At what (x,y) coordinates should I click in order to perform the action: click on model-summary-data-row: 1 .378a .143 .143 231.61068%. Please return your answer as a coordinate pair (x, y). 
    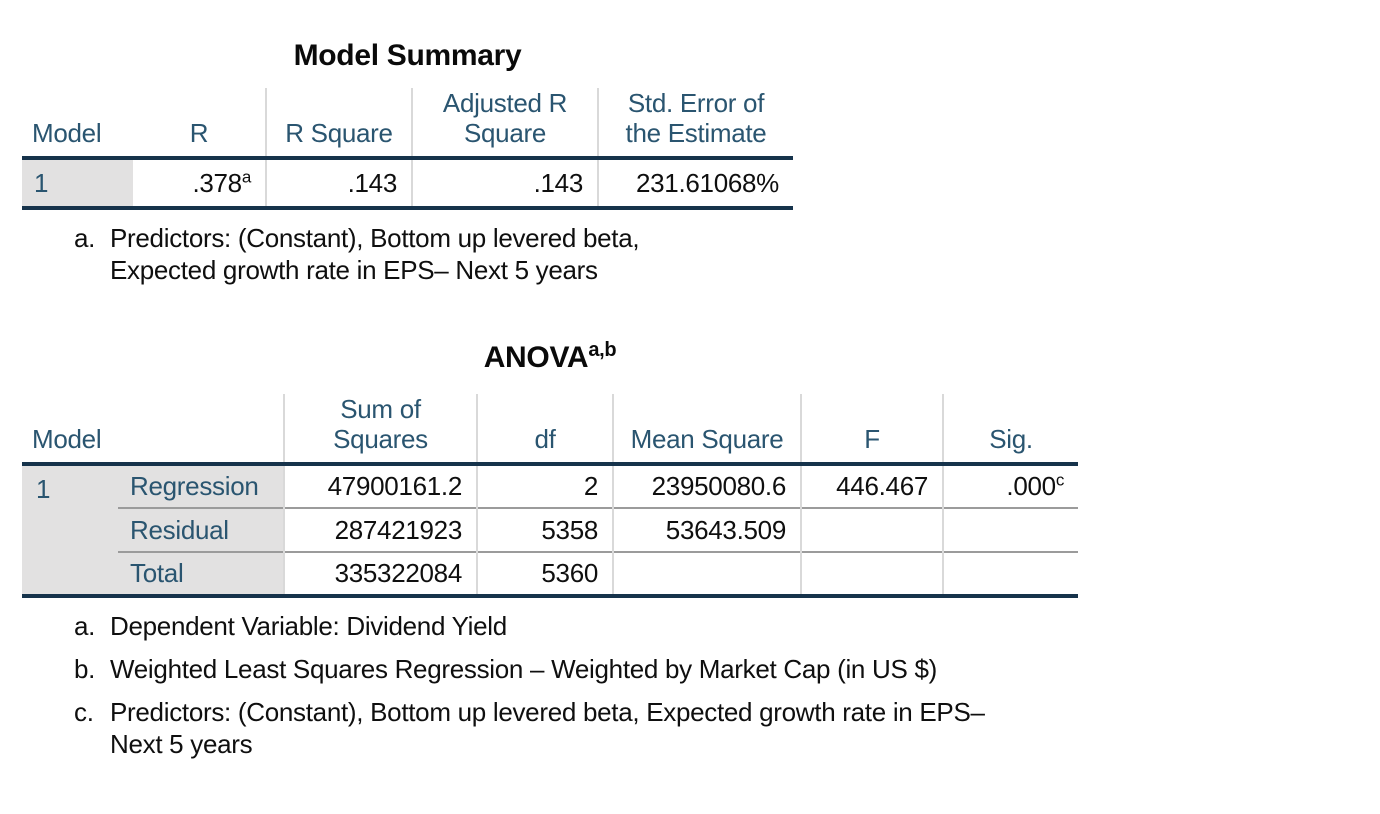
    Looking at the image, I should click on (407, 183).